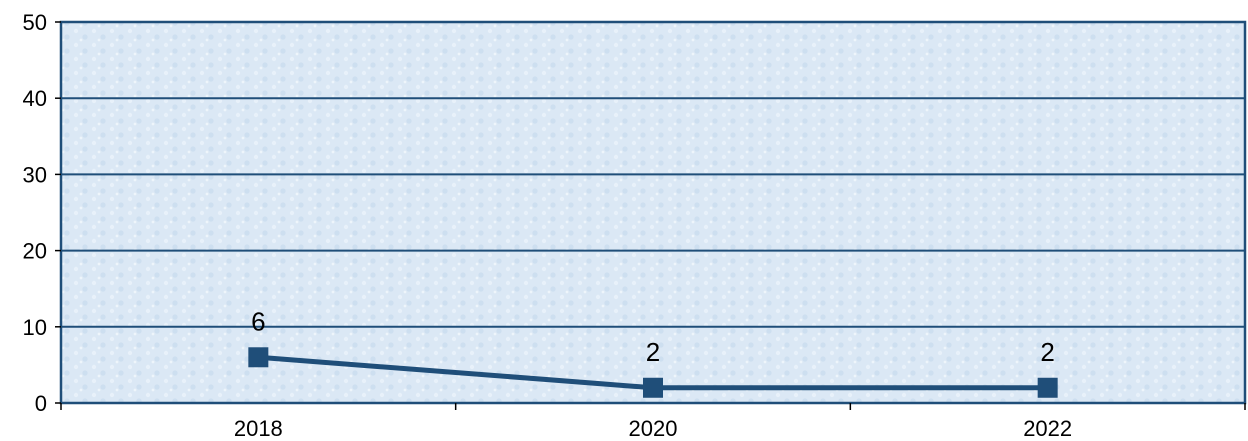  What do you see at coordinates (35, 251) in the screenshot?
I see `y-tick-label: 20` at bounding box center [35, 251].